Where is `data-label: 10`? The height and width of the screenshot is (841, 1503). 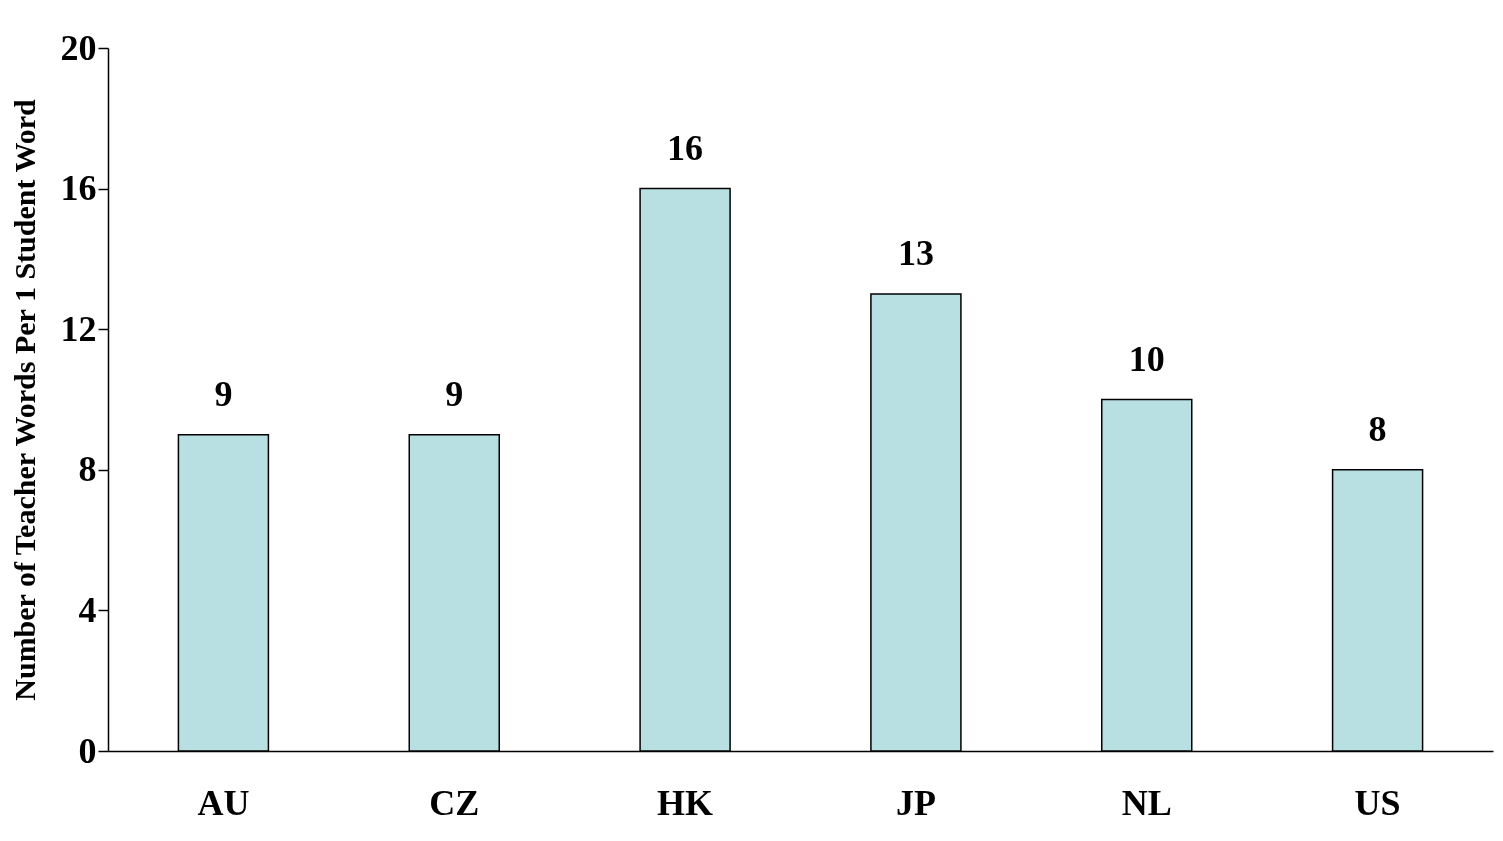
data-label: 10 is located at coordinates (1146, 358).